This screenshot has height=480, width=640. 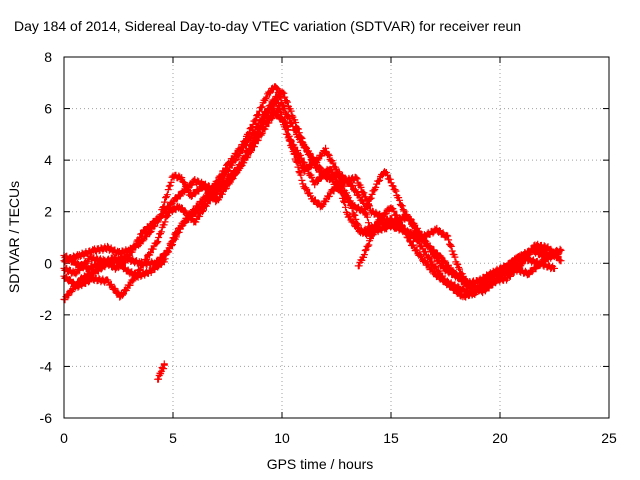 What do you see at coordinates (48, 263) in the screenshot?
I see `y-tick-label: 0` at bounding box center [48, 263].